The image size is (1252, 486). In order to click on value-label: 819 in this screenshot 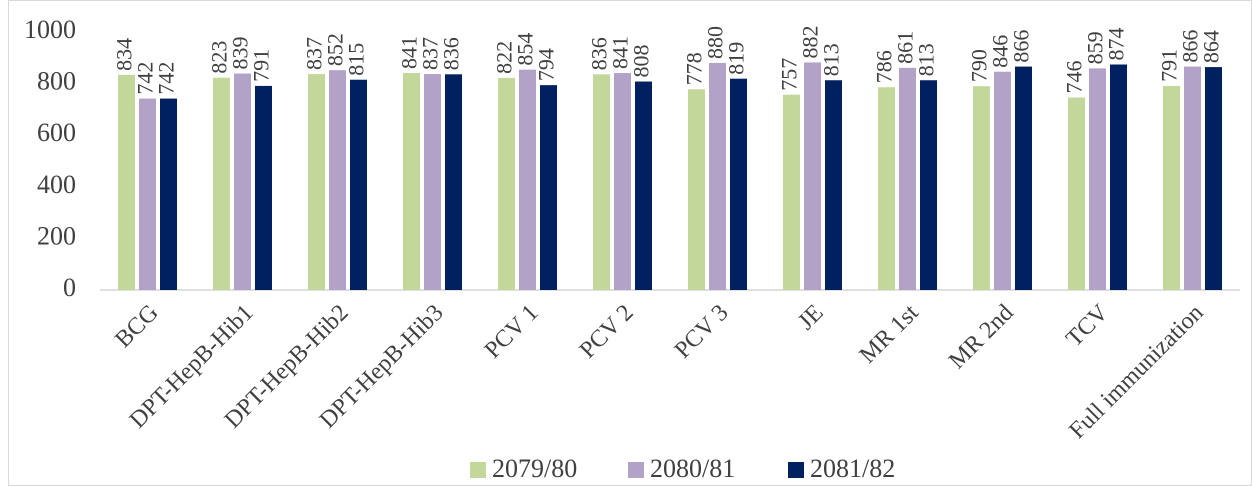, I will do `click(736, 58)`.